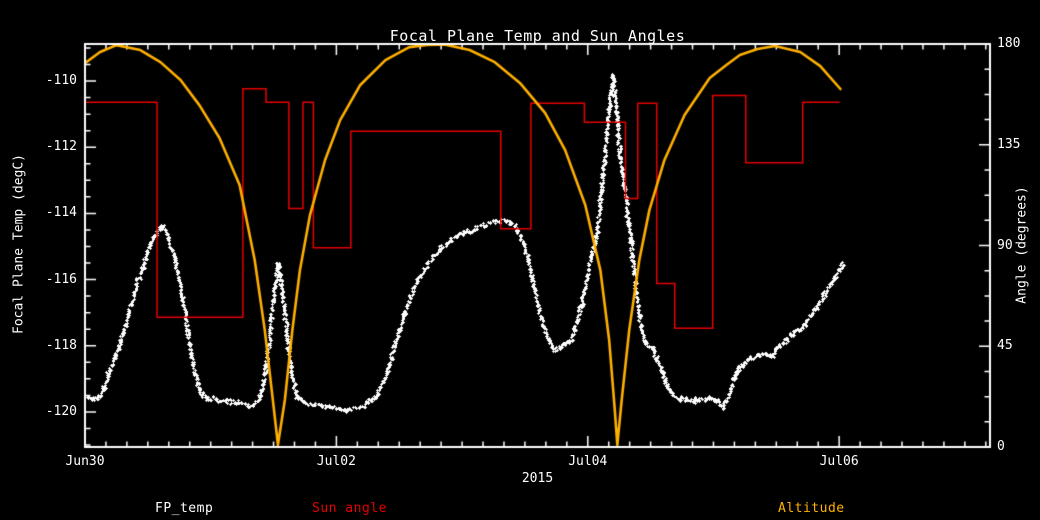  What do you see at coordinates (61, 345) in the screenshot?
I see `y-left-tick-label: -118` at bounding box center [61, 345].